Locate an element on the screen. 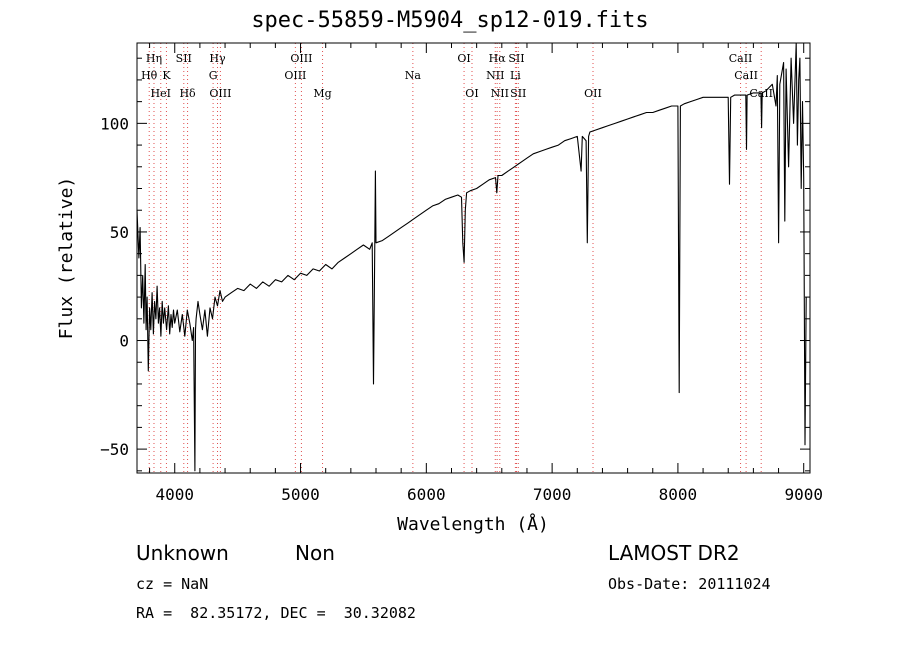 This screenshot has width=900, height=650. y-axis-label: Flux (relative) is located at coordinates (66, 258).